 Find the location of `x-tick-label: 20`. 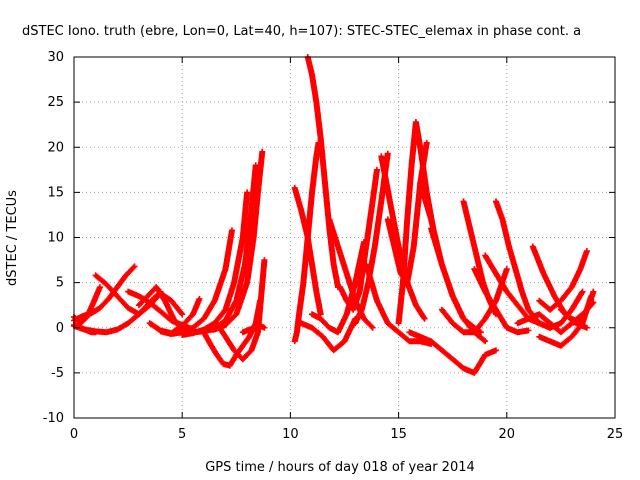

x-tick-label: 20 is located at coordinates (507, 434).